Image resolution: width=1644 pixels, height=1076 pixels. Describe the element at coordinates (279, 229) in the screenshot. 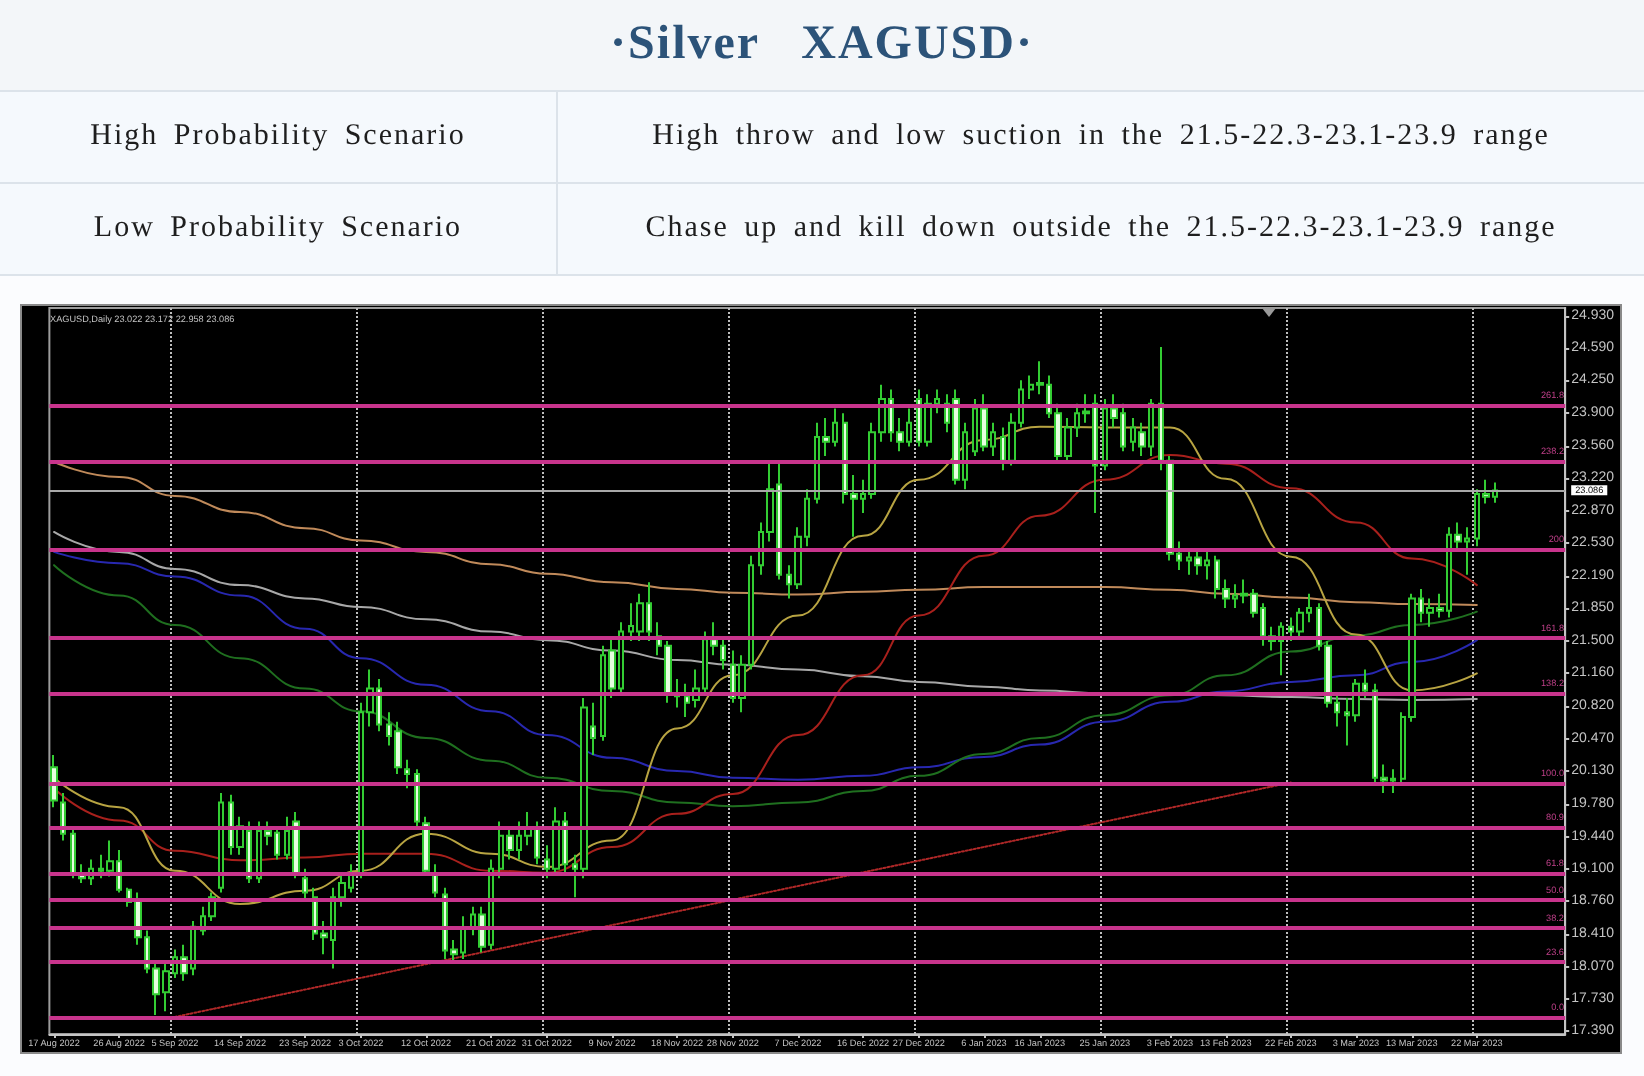

I see `text: Low Probability Scenario` at that location.